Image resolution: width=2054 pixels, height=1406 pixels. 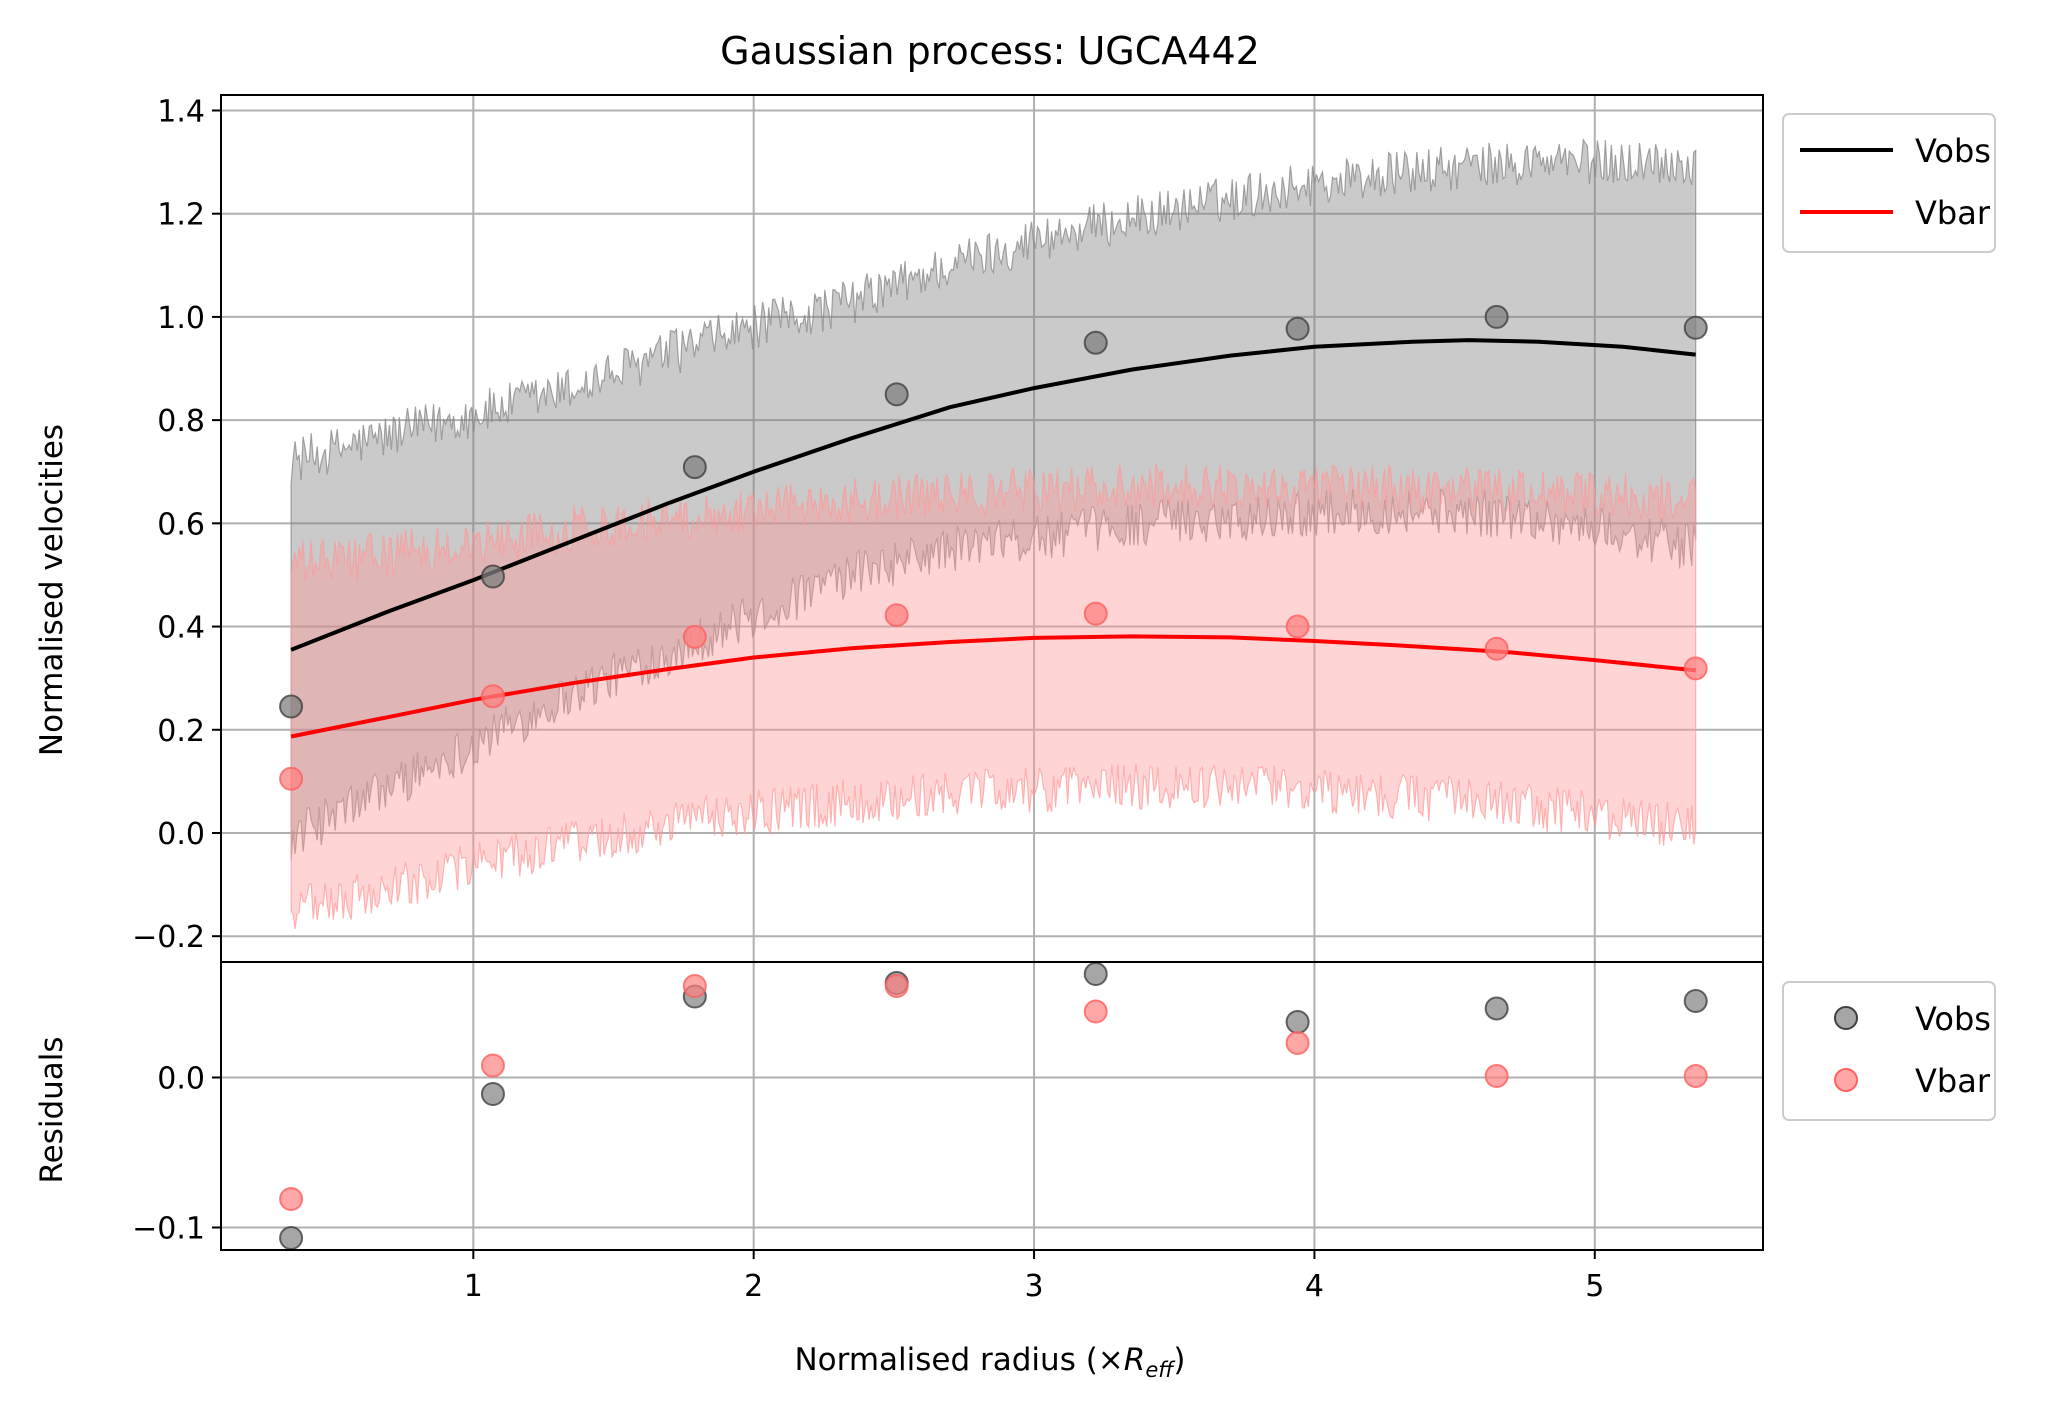 I want to click on main-y-tick-label: 0.0, so click(x=181, y=834).